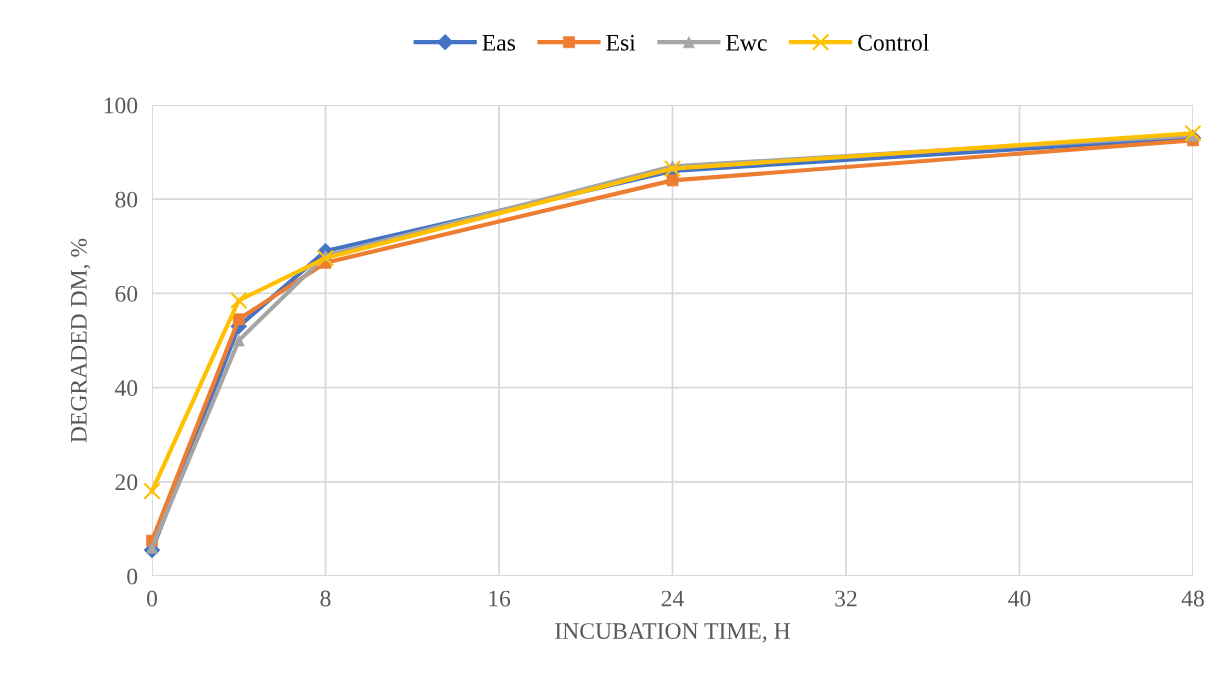 This screenshot has height=695, width=1227. What do you see at coordinates (893, 42) in the screenshot?
I see `legend-label: Control` at bounding box center [893, 42].